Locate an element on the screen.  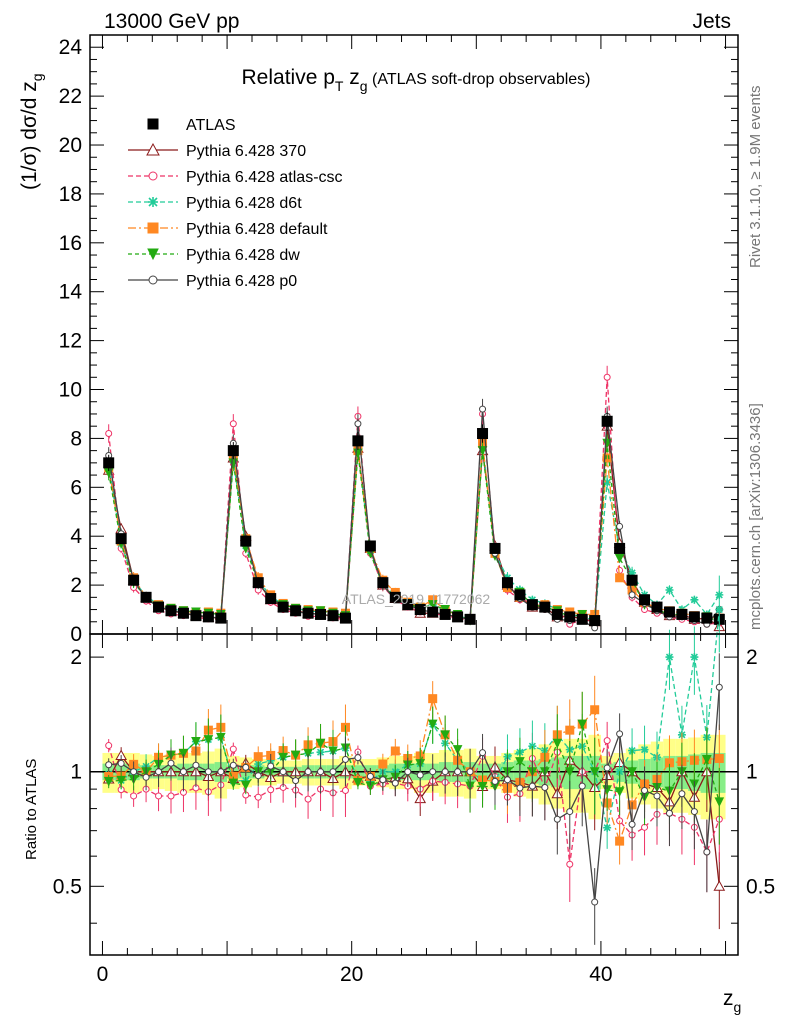
ratio-y-tick-label: 0.5 is located at coordinates (67, 886).